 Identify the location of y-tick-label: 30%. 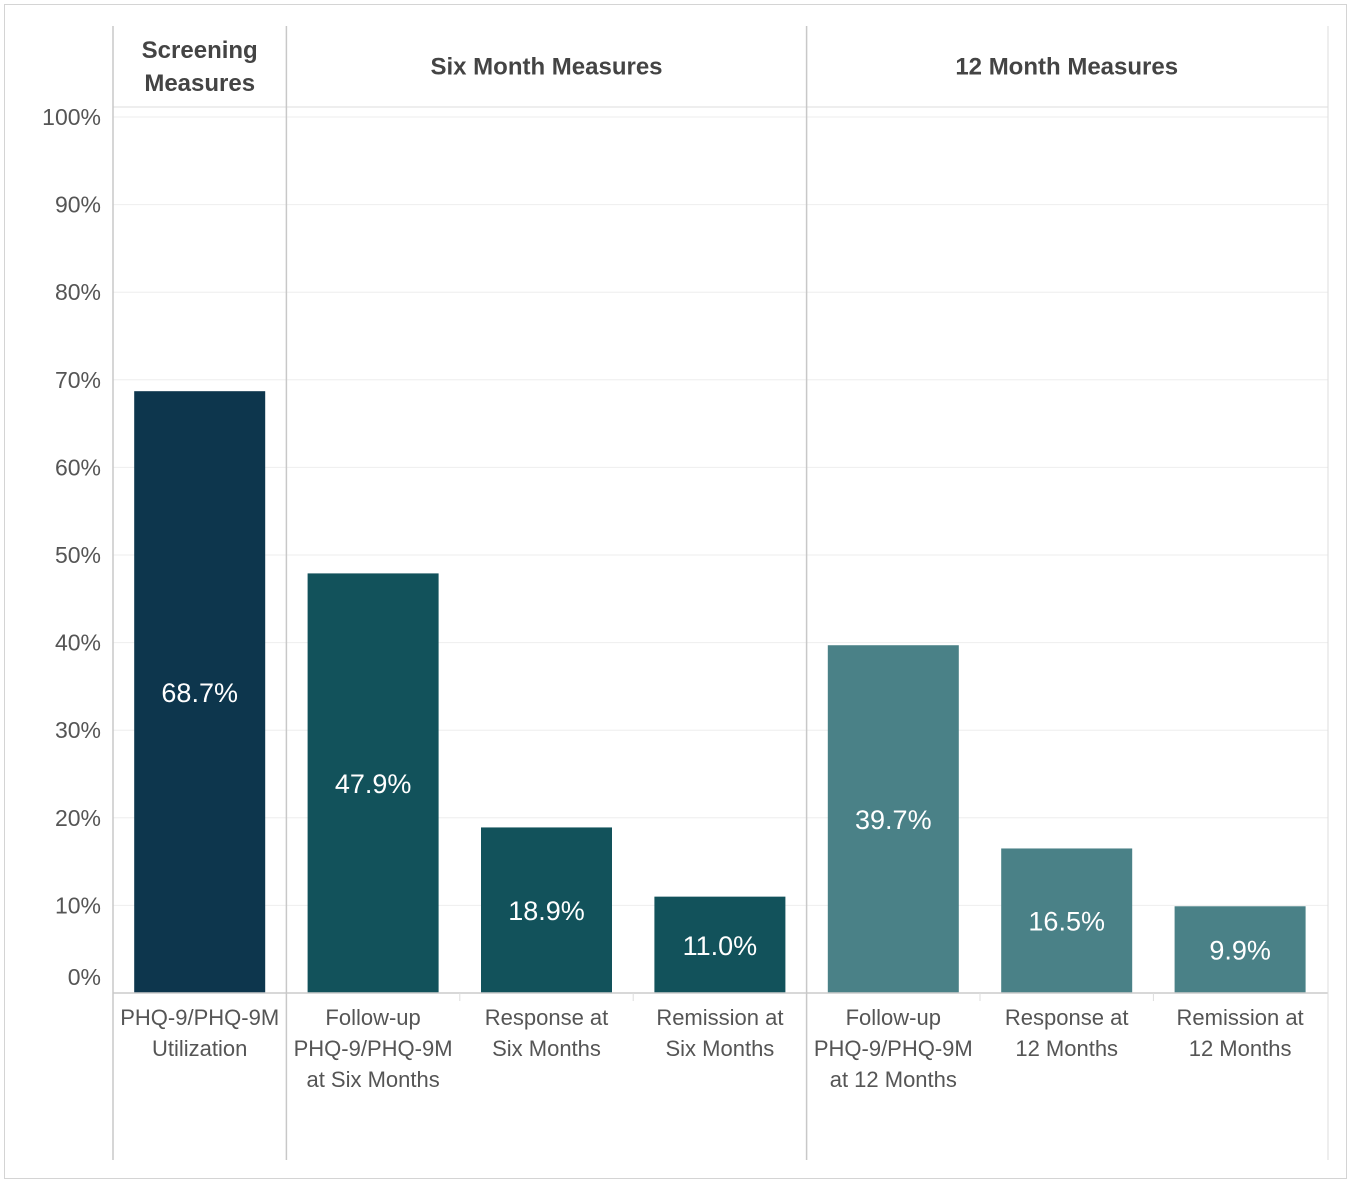
(78, 730).